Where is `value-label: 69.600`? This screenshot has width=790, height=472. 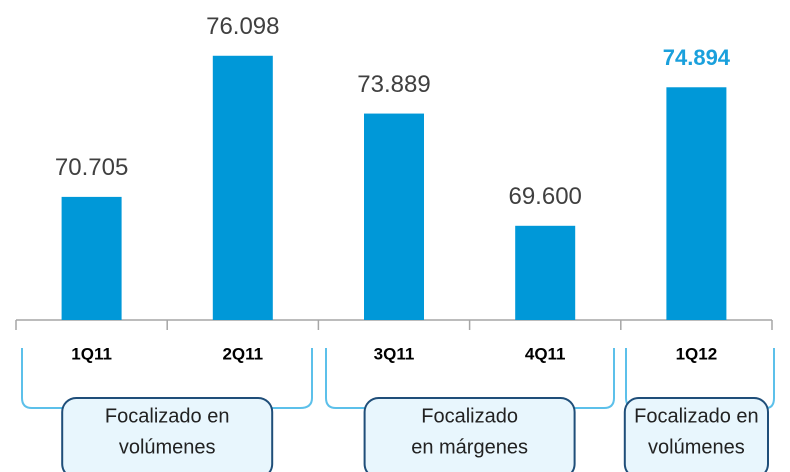
value-label: 69.600 is located at coordinates (544, 196).